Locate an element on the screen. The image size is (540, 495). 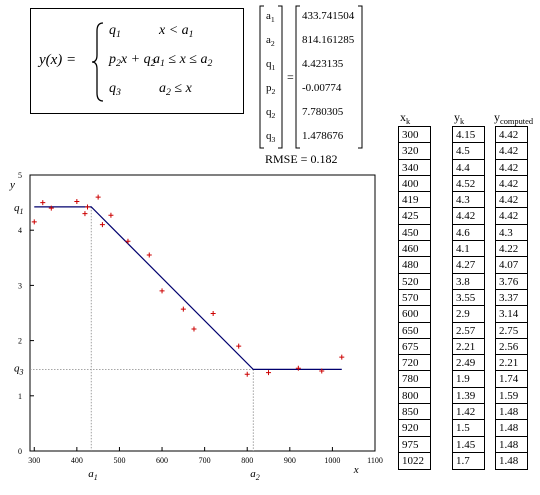
x-cell: 920 is located at coordinates (414, 428).